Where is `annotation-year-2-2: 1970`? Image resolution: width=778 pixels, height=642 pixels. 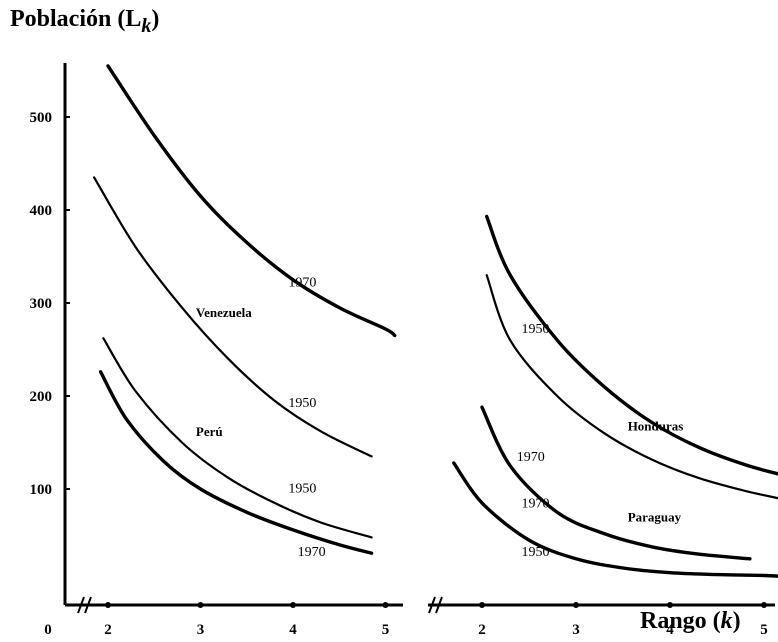
annotation-year-2-2: 1970 is located at coordinates (531, 457).